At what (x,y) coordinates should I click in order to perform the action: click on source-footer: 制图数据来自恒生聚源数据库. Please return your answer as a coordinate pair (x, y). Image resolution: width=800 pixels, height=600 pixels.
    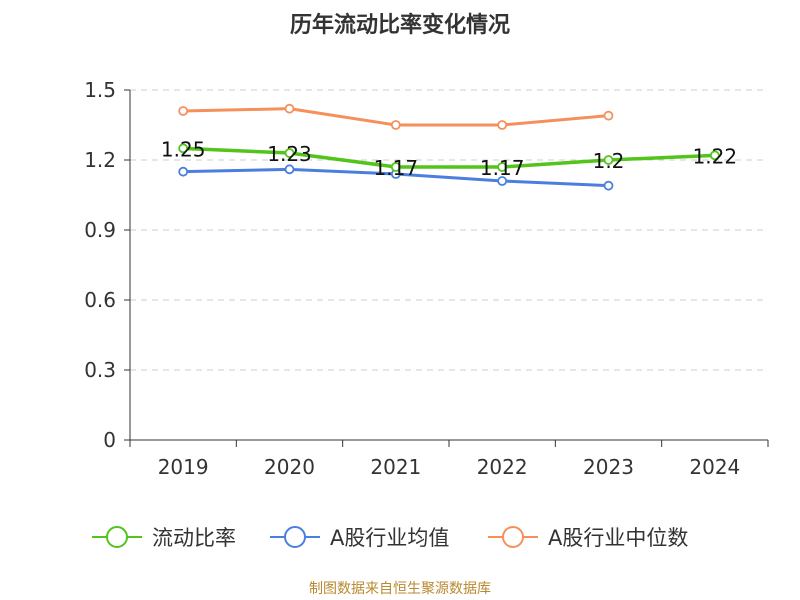
    Looking at the image, I should click on (400, 589).